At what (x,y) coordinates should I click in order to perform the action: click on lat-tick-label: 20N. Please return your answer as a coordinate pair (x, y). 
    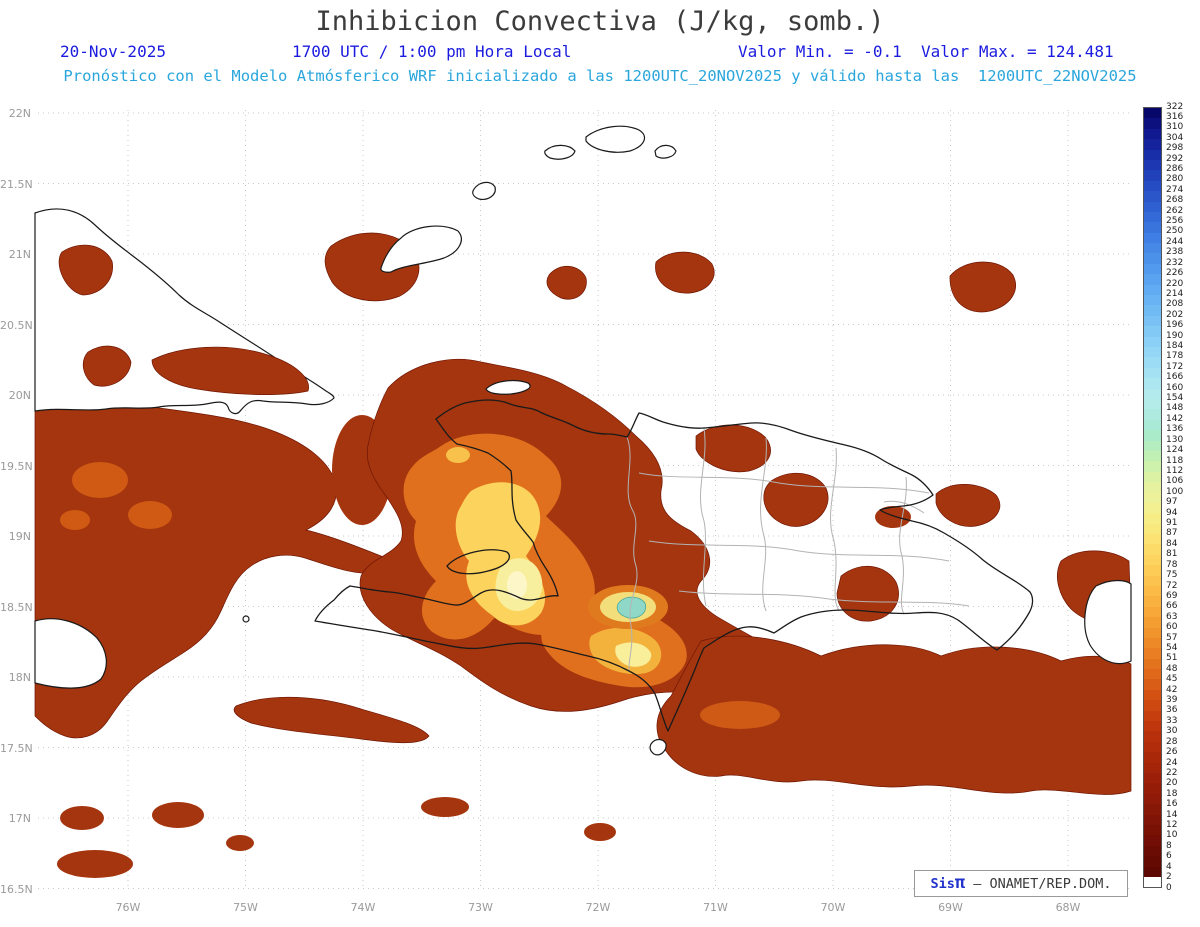
    Looking at the image, I should click on (19, 395).